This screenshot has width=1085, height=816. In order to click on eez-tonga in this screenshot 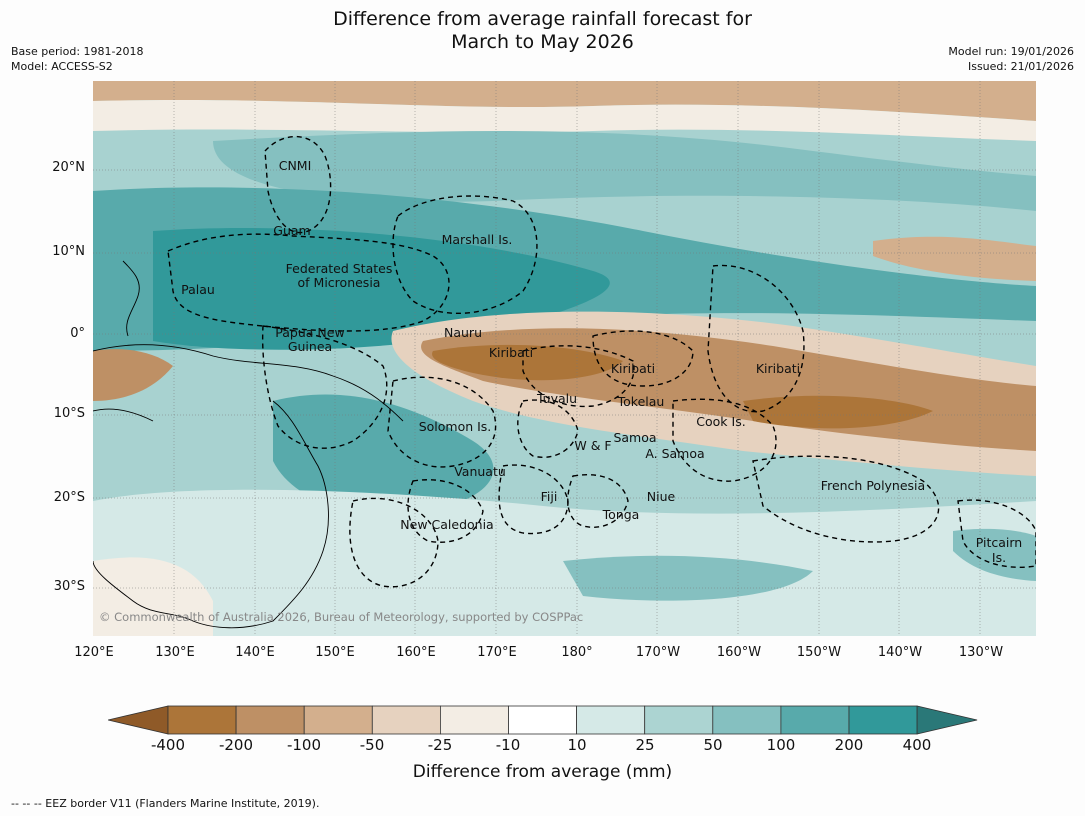, I will do `click(598, 501)`.